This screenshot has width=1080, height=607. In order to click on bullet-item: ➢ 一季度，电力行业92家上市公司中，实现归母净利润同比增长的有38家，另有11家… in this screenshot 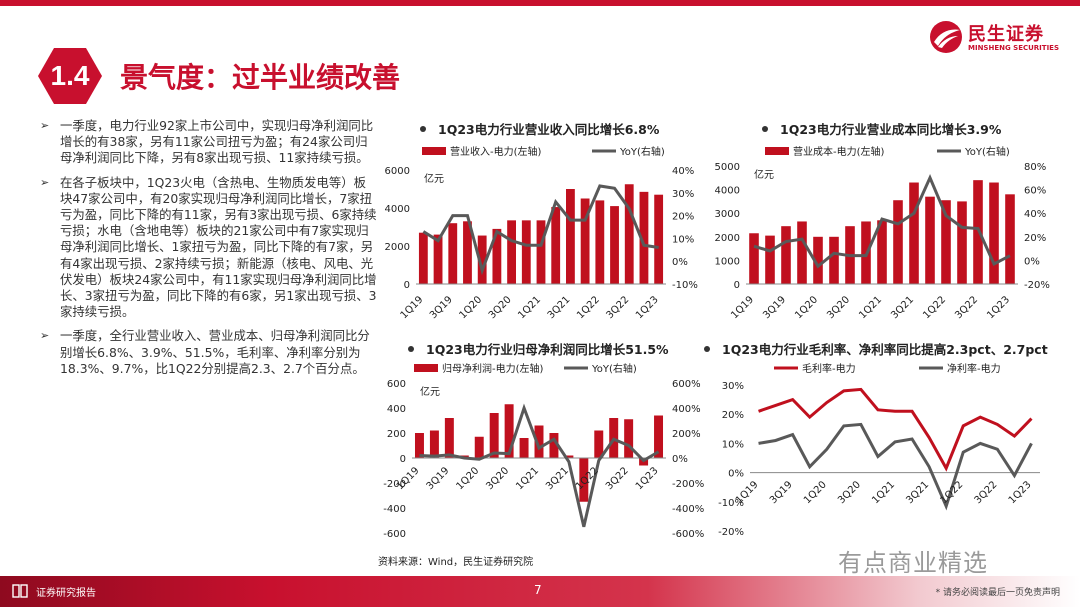, I will do `click(208, 142)`.